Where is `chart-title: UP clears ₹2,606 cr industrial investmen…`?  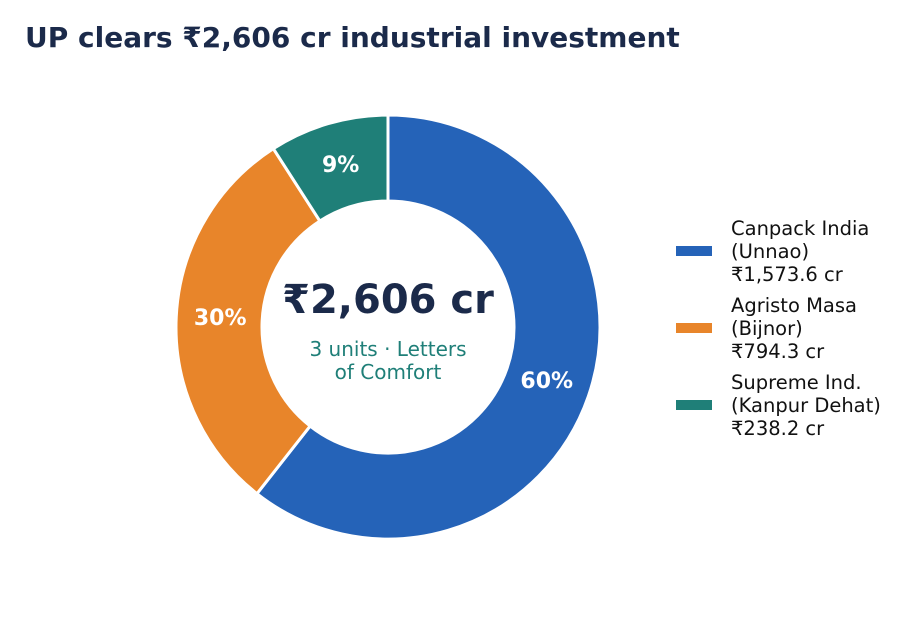
chart-title: UP clears ₹2,606 cr industrial investmen… is located at coordinates (352, 37).